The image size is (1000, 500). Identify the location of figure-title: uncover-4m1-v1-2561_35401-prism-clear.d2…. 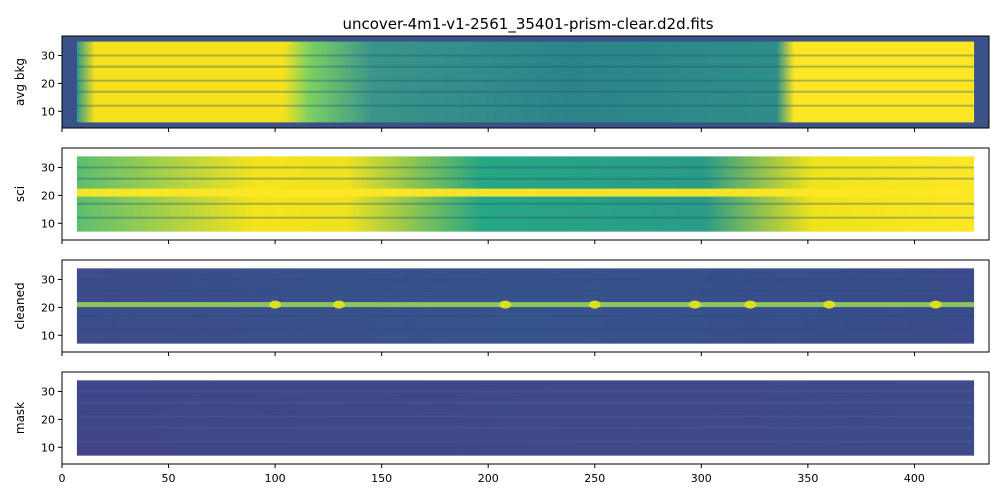
(527, 24).